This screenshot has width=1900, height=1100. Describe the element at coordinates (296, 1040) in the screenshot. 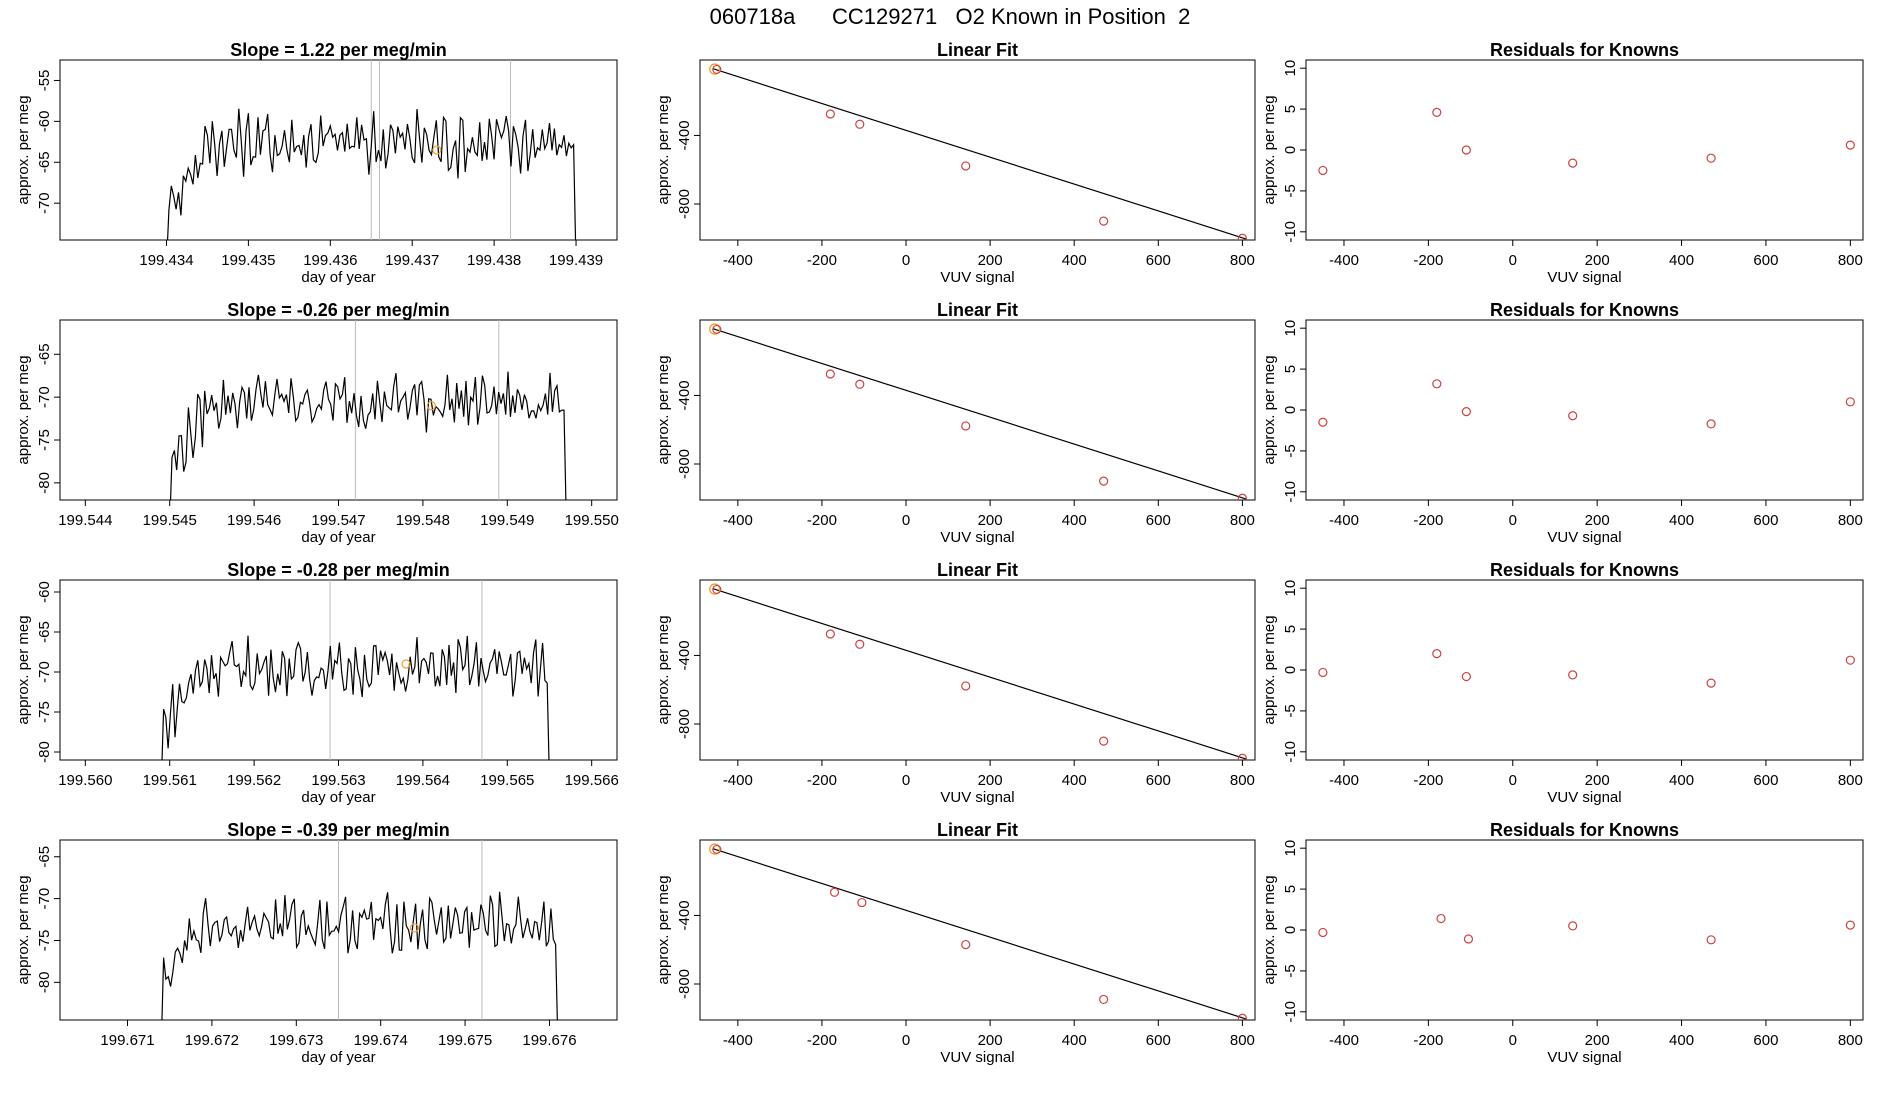

I see `x-tick-label: 199.673` at that location.